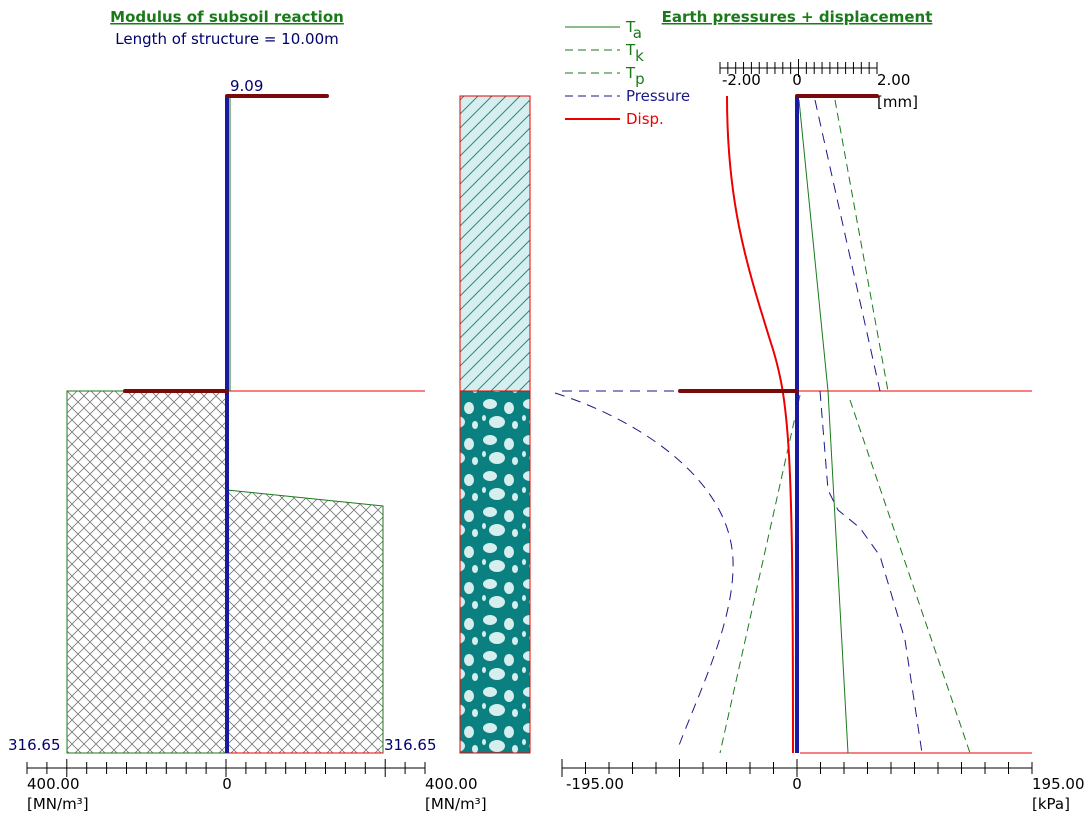 The image size is (1089, 820). What do you see at coordinates (640, 79) in the screenshot?
I see `legend-sub: p` at bounding box center [640, 79].